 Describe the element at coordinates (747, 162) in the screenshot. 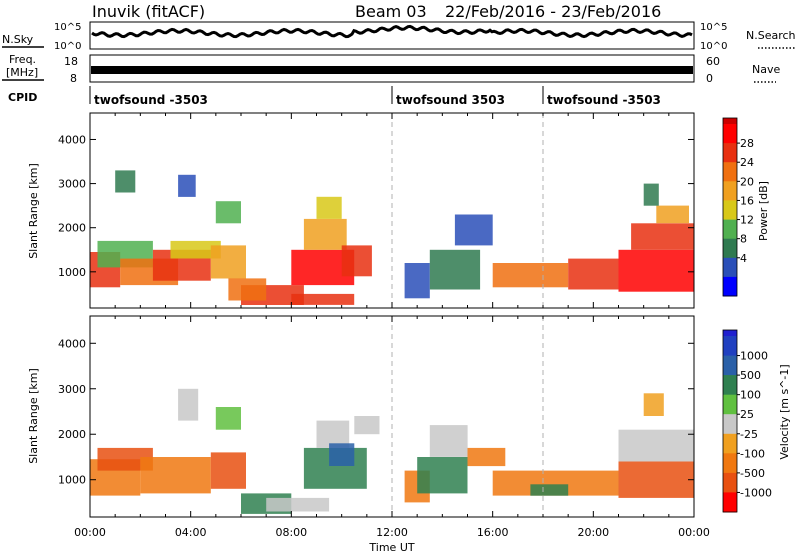

I see `colorbar-tick-label: 24` at that location.